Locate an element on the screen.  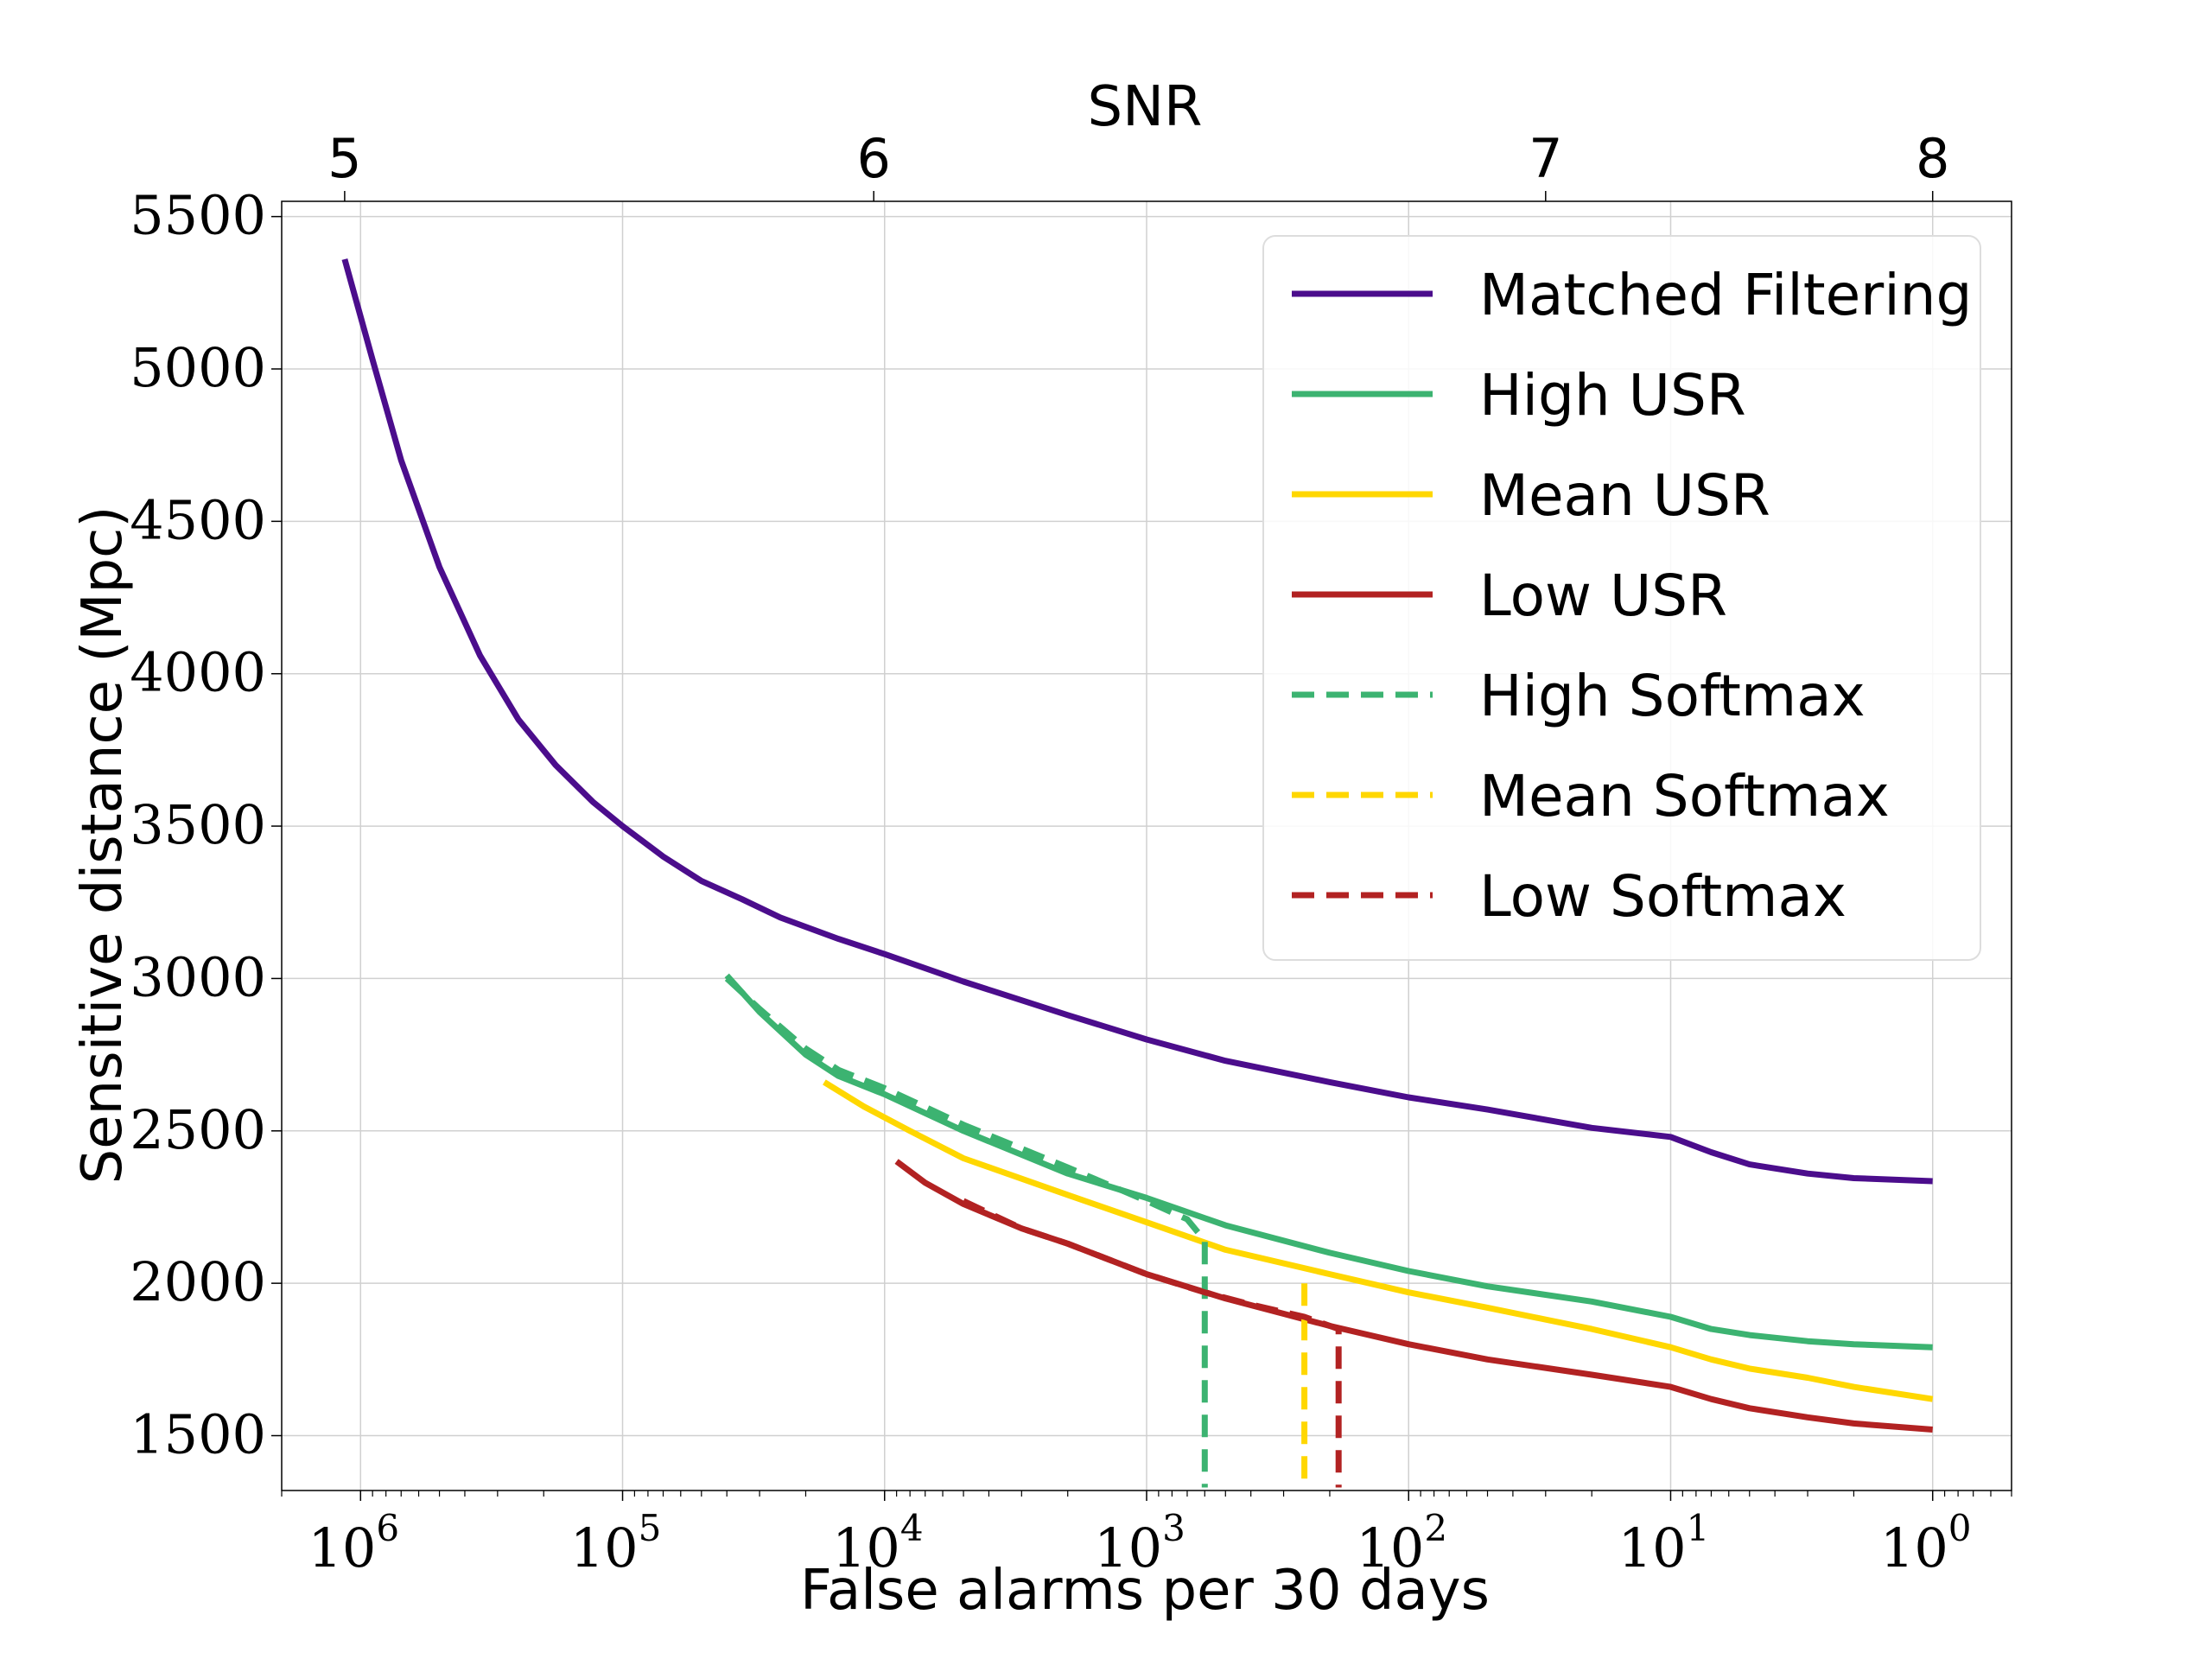
minor-ticks is located at coordinates (1146, 1494).